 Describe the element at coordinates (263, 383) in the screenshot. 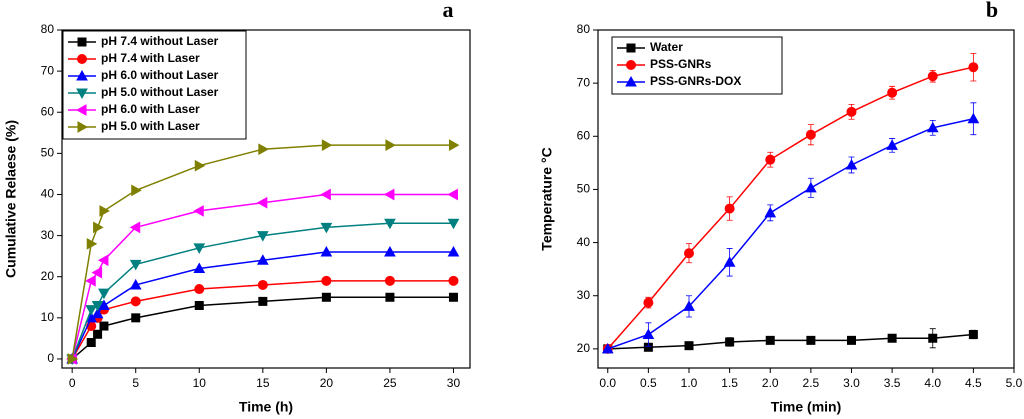

I see `x-tick-label: 15` at that location.